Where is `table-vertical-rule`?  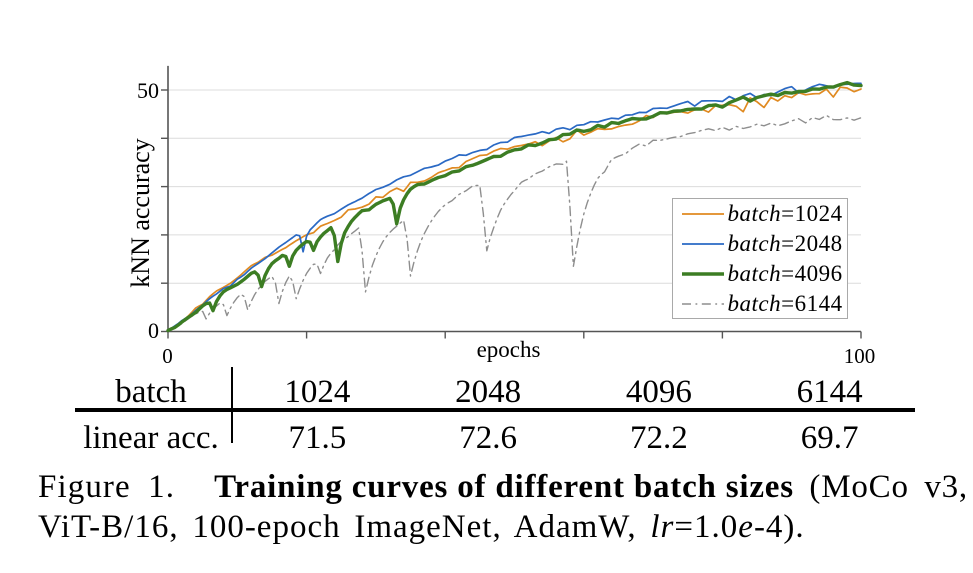
table-vertical-rule is located at coordinates (232, 405).